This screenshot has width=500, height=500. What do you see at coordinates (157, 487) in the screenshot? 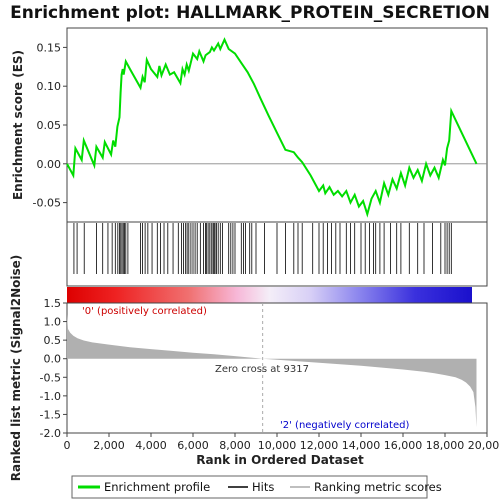
I see `legend-enrichment-label: Enrichment profile` at bounding box center [157, 487].